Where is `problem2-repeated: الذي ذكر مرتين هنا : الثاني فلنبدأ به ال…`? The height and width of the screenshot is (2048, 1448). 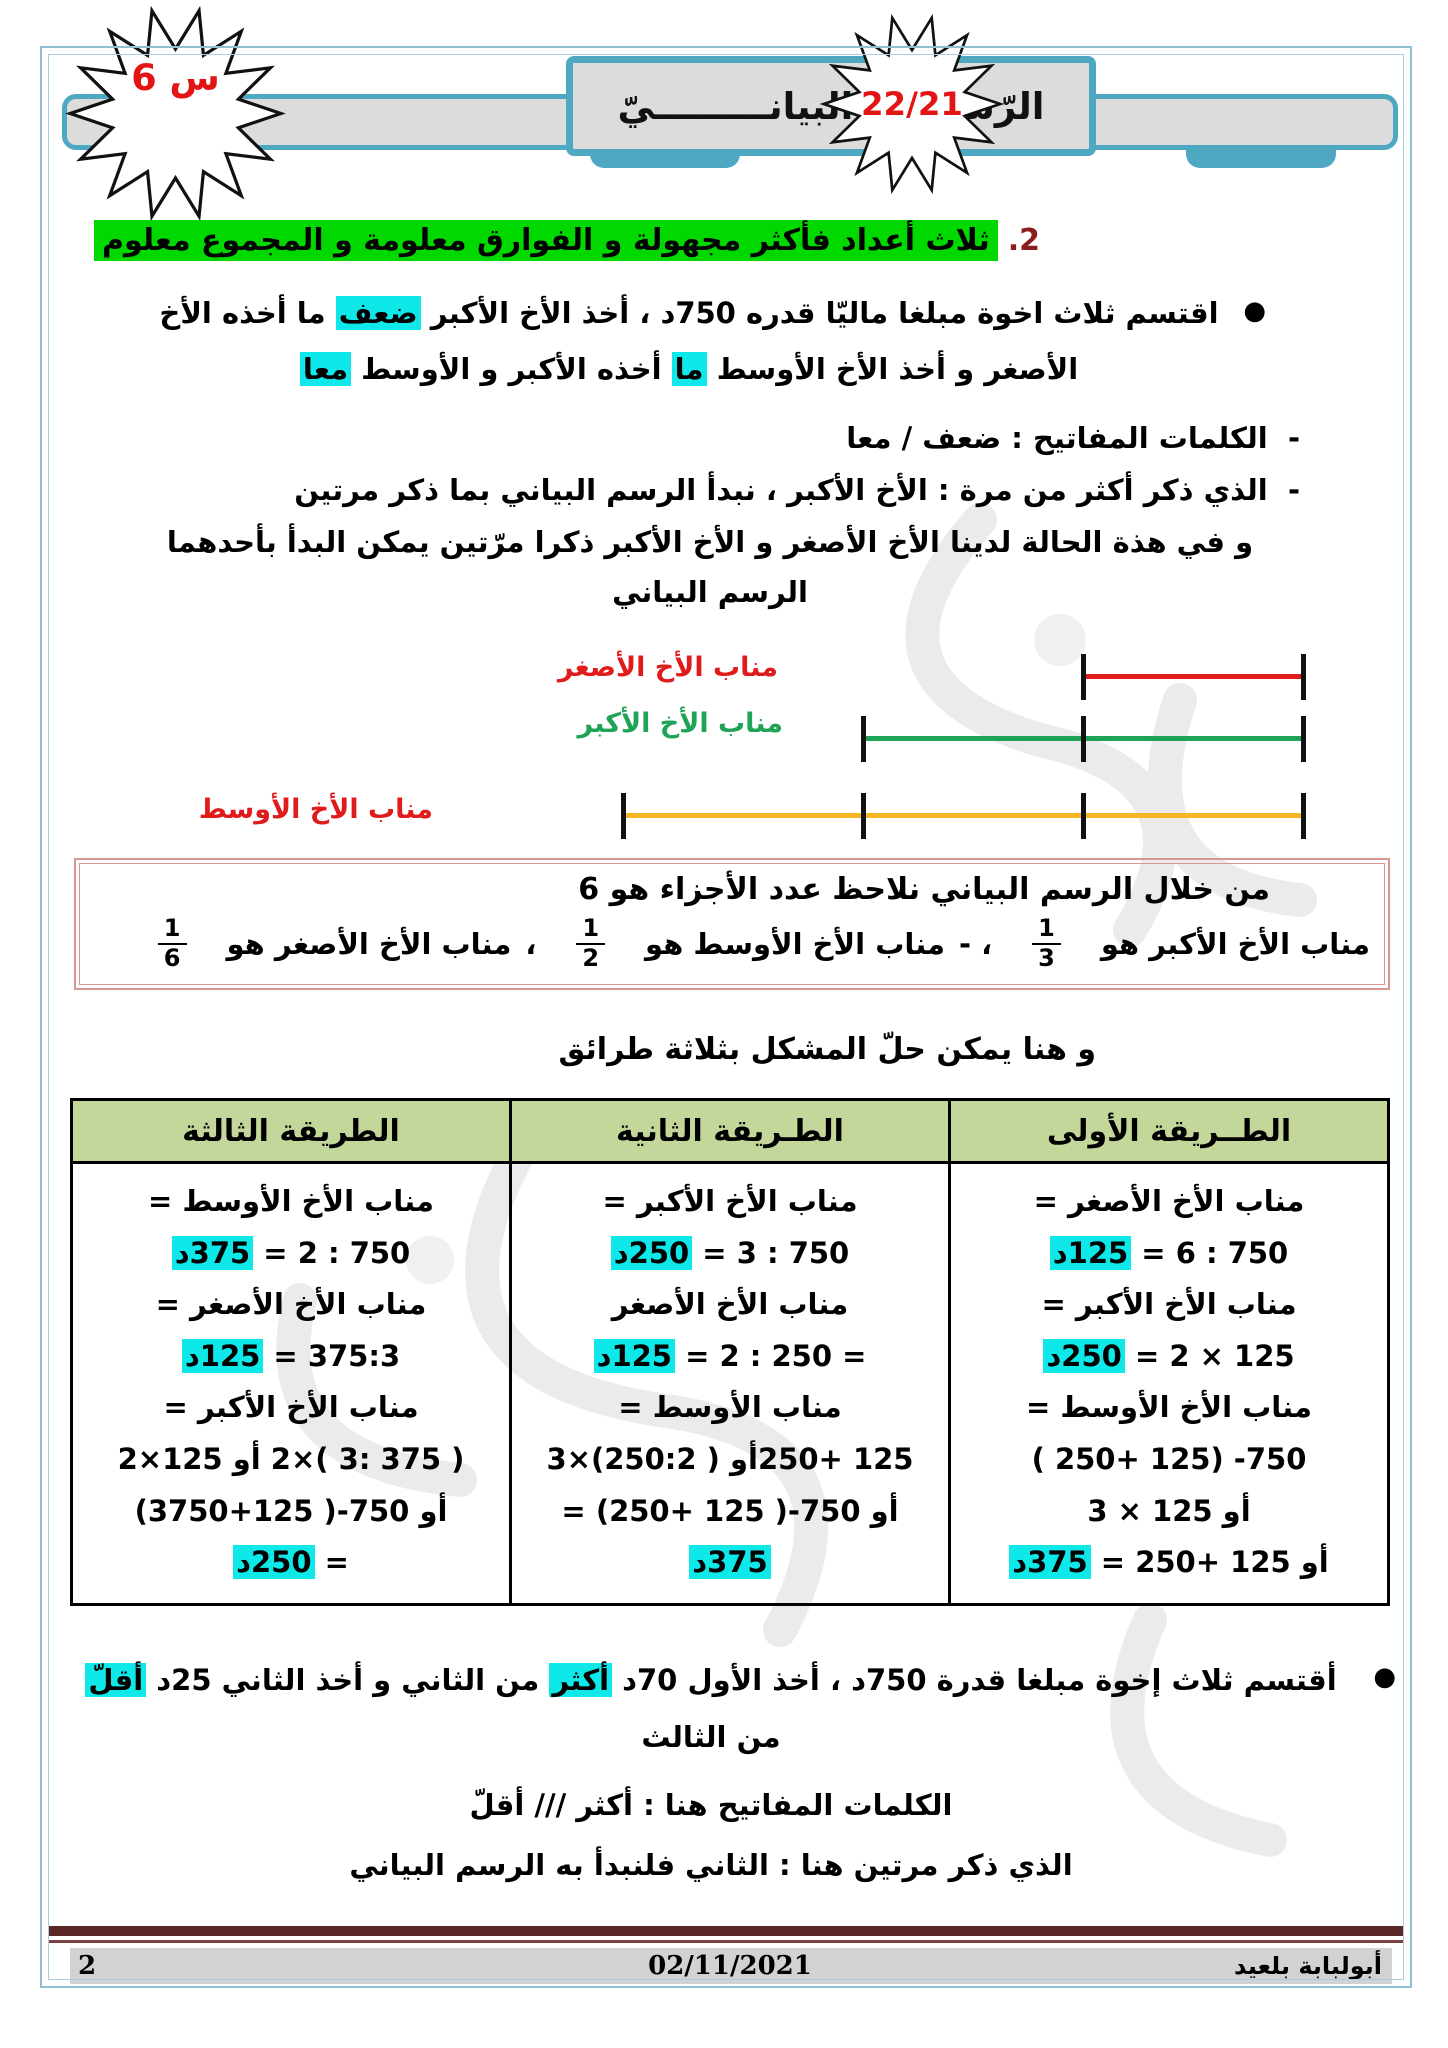
problem2-repeated: الذي ذكر مرتين هنا : الثاني فلنبدأ به ال… is located at coordinates (711, 1865).